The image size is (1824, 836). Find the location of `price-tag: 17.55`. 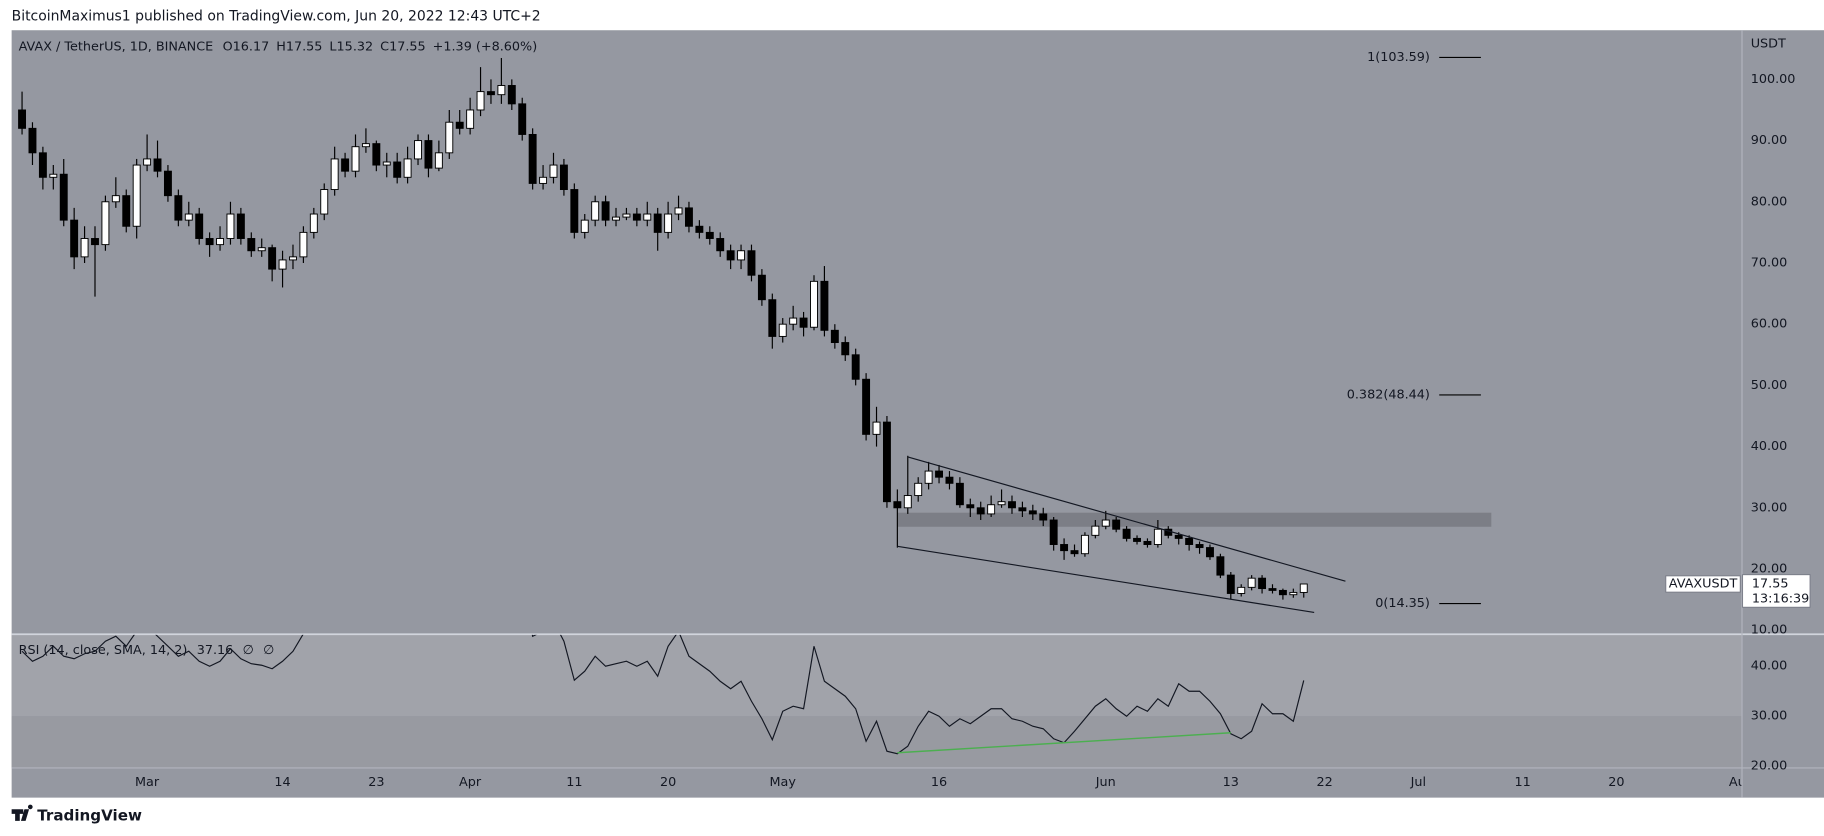

price-tag: 17.55 is located at coordinates (1770, 583).